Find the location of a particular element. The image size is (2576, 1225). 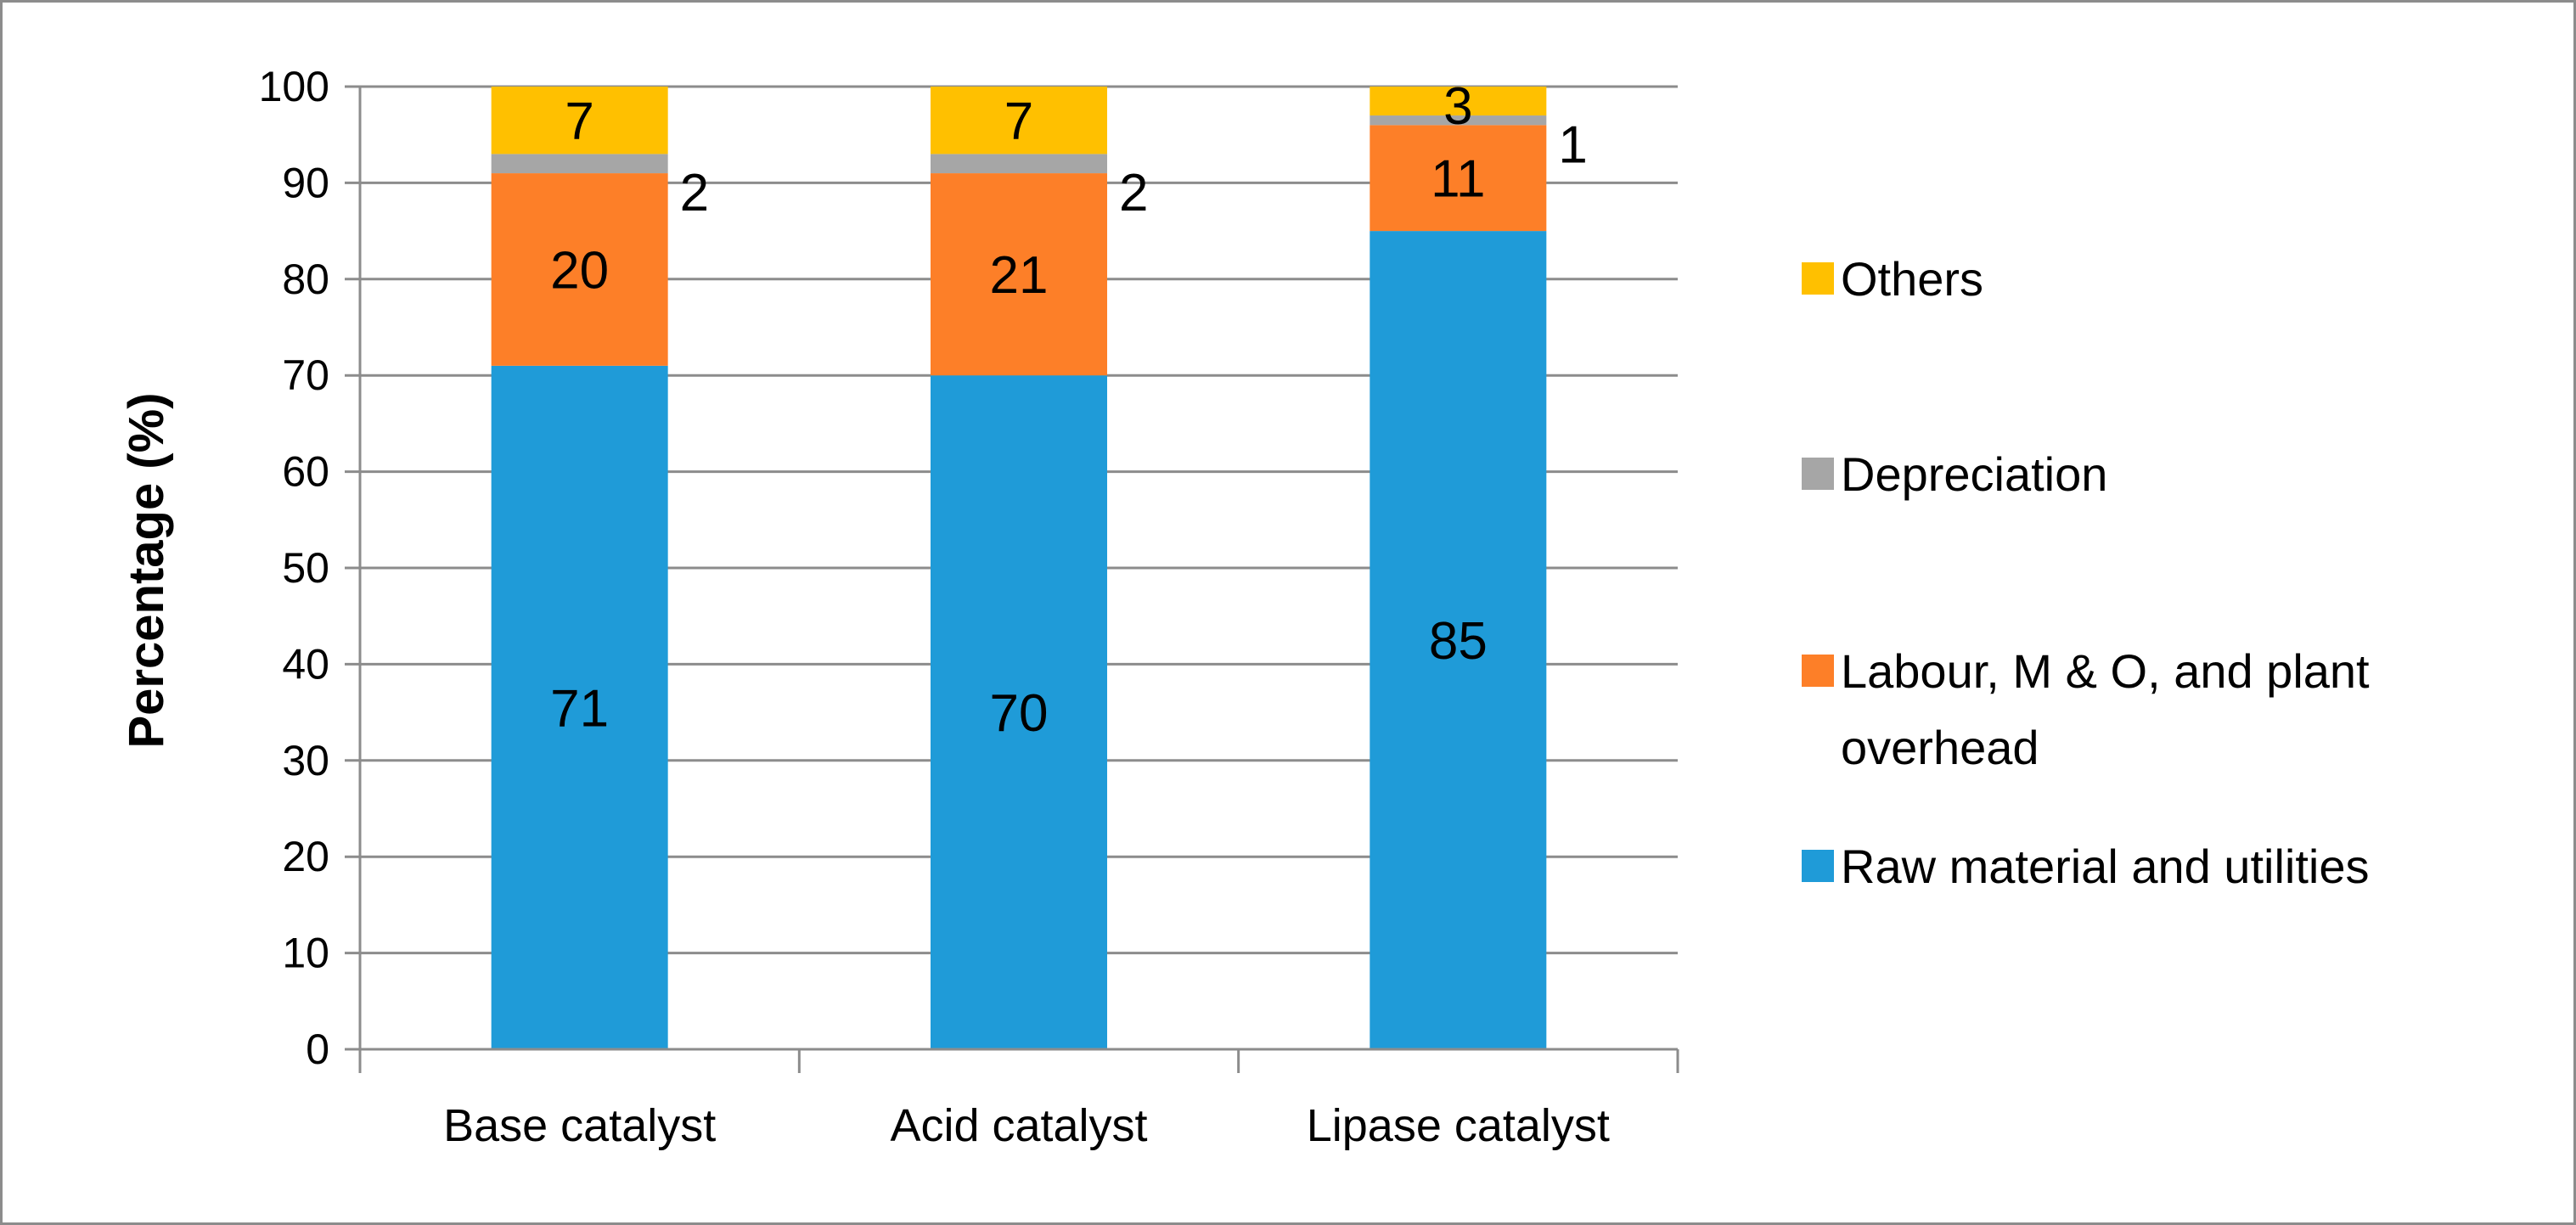

y-tick-label: 50 is located at coordinates (305, 568).